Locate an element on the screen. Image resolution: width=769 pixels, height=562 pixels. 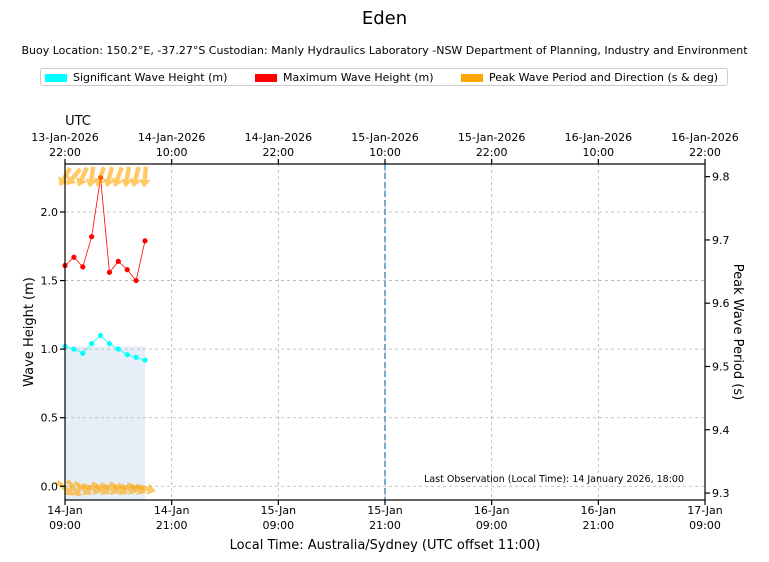
x-top-tick-label-date: 13-Jan-2026 is located at coordinates (65, 137).